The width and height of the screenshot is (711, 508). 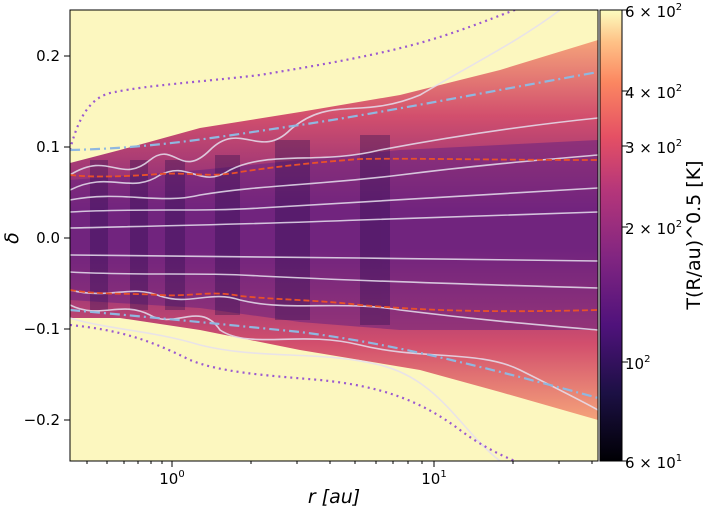 I want to click on colorbar-tick-label-400: 4 × 102, so click(x=653, y=92).